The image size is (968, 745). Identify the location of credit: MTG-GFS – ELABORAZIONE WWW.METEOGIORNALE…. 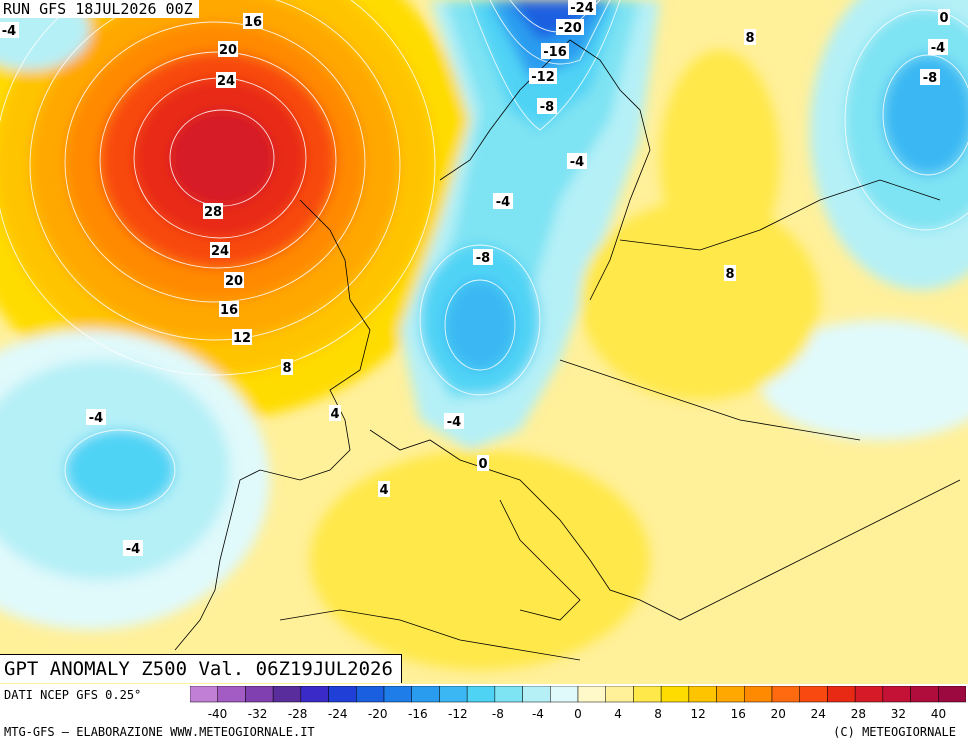
(159, 732).